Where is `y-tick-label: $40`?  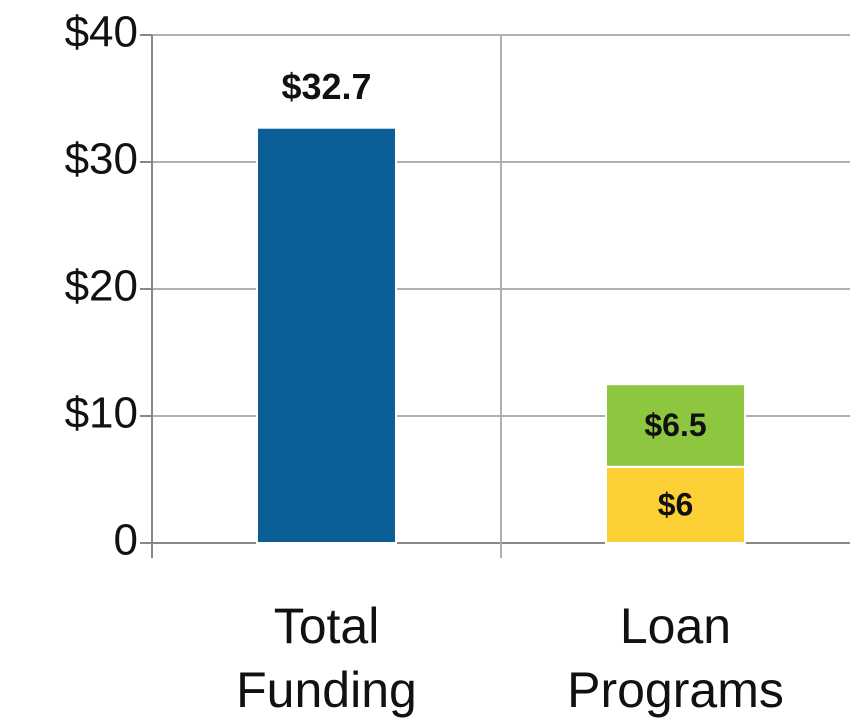
y-tick-label: $40 is located at coordinates (101, 32).